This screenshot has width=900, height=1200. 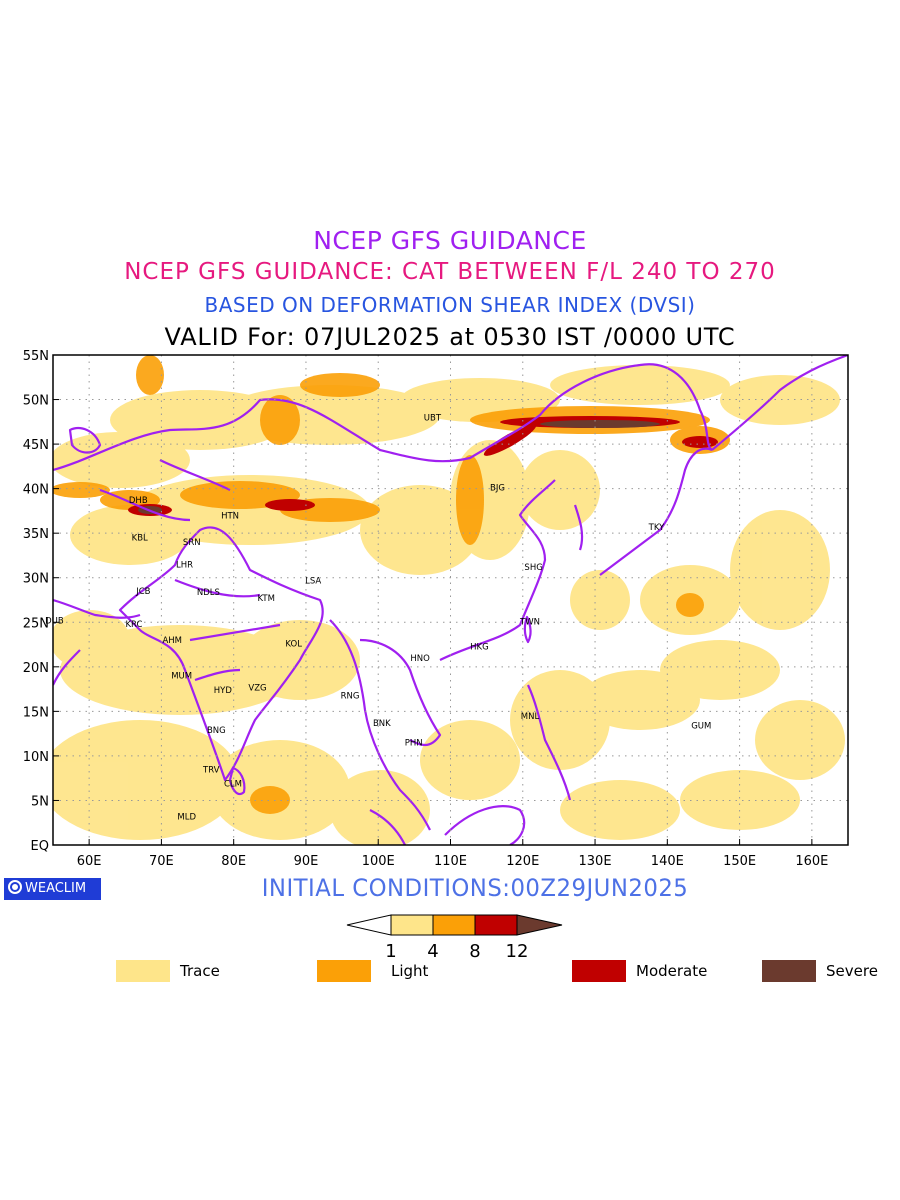 I want to click on city-label: DHB, so click(x=138, y=501).